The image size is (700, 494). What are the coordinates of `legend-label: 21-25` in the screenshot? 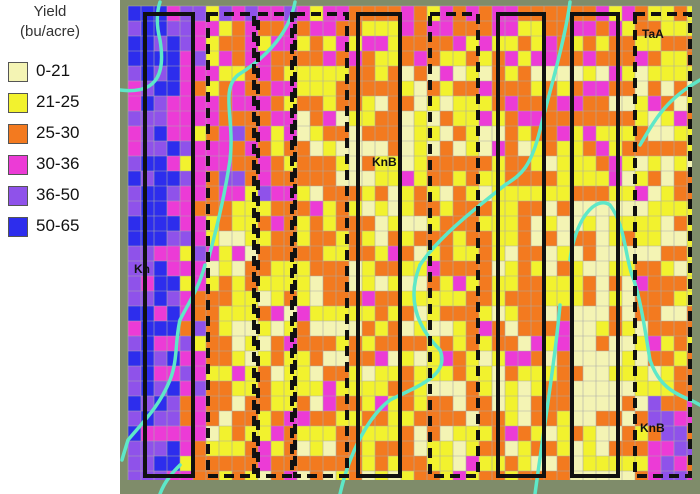 It's located at (58, 101).